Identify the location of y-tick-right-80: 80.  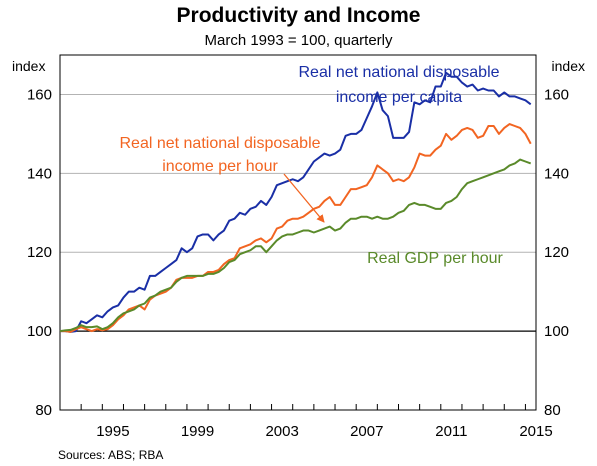
(552, 410).